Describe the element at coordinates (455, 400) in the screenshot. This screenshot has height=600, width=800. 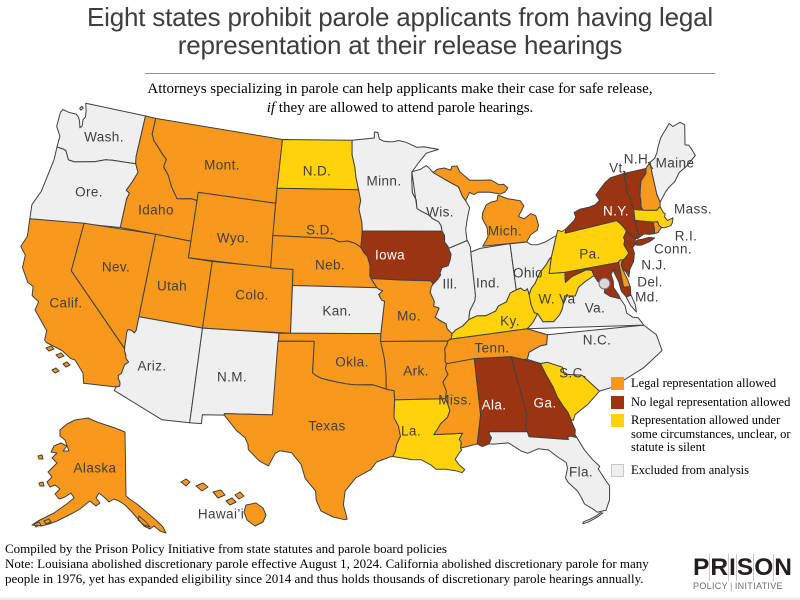
I see `svg-text: Miss.` at that location.